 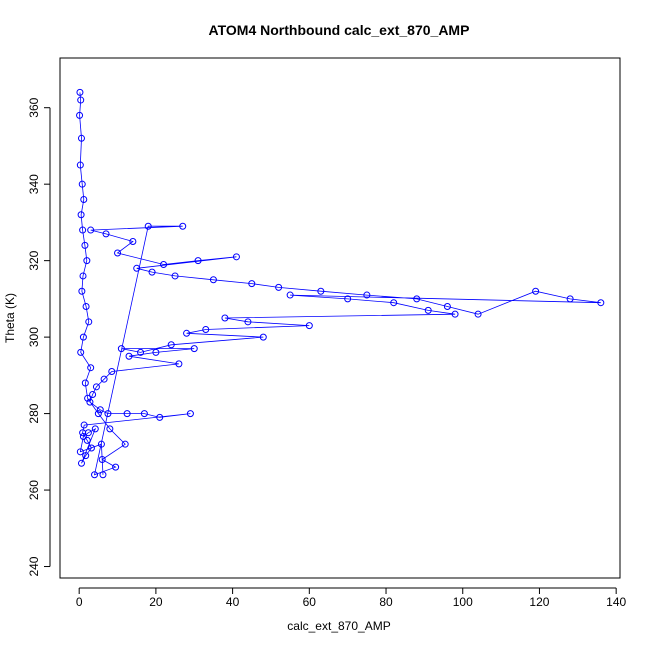 I want to click on chart-title: ATOM4 Northbound calc_ext_870_AMP, so click(x=339, y=30).